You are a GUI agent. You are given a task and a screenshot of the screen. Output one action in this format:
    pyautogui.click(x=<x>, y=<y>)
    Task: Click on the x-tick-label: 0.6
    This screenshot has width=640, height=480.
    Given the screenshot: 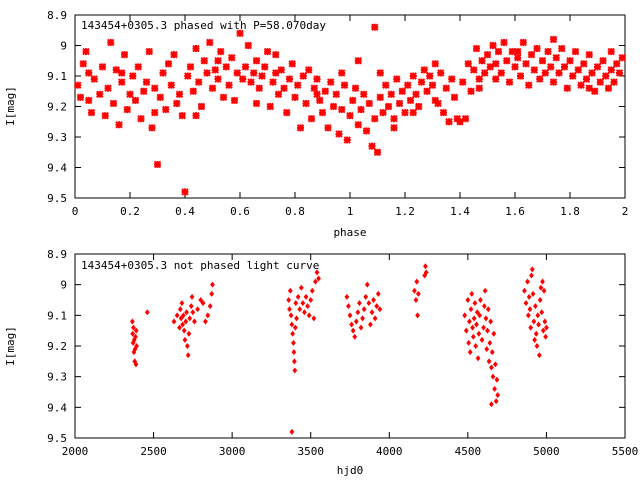 What is the action you would take?
    pyautogui.click(x=240, y=211)
    